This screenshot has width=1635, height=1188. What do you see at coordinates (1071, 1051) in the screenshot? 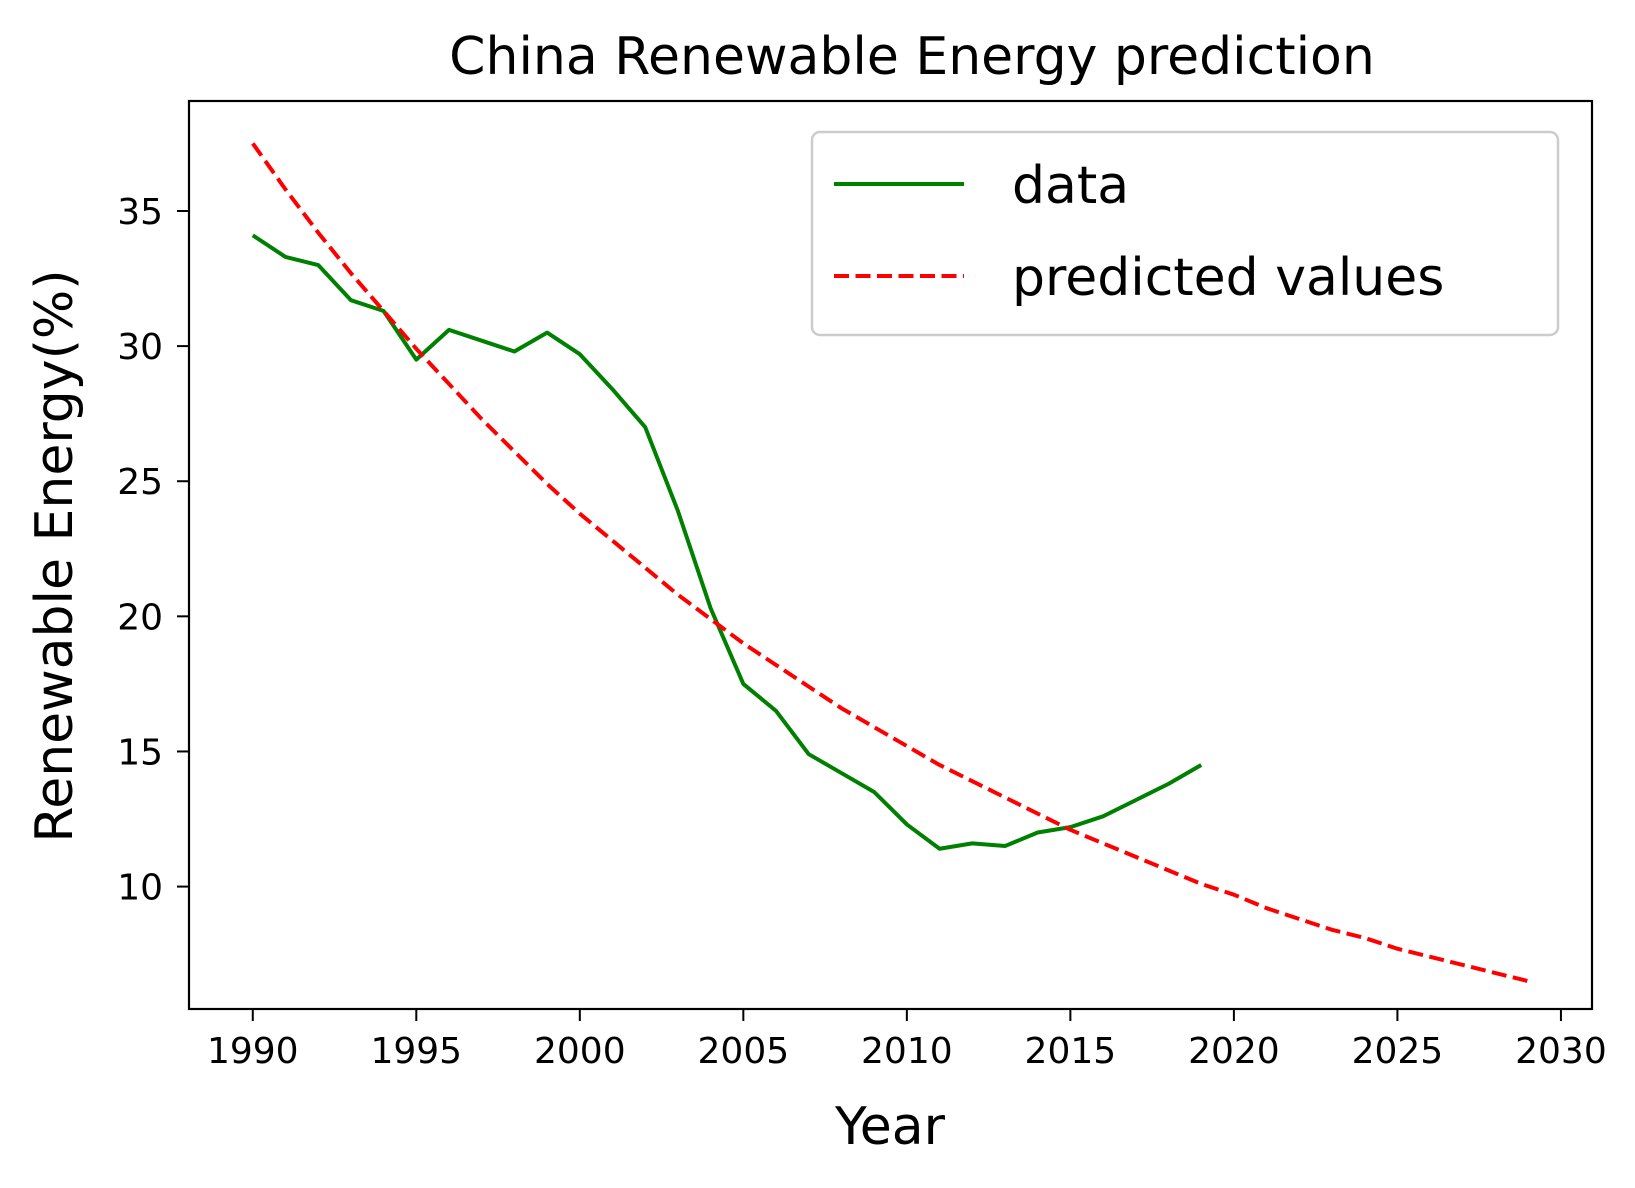
I see `x-tick-label: 2015` at bounding box center [1071, 1051].